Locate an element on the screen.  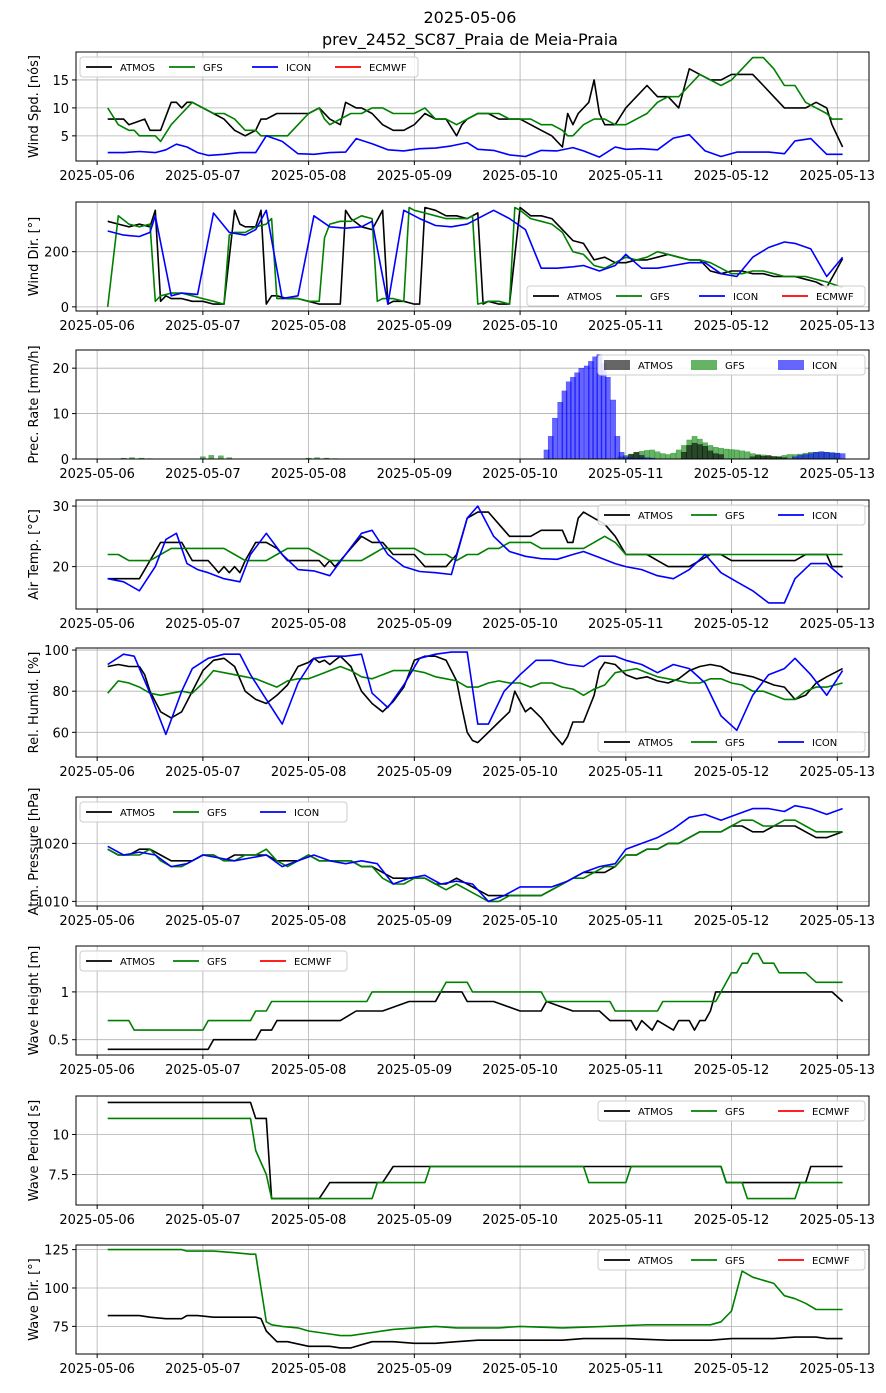
y-tick-label: 15 is located at coordinates (60, 81).